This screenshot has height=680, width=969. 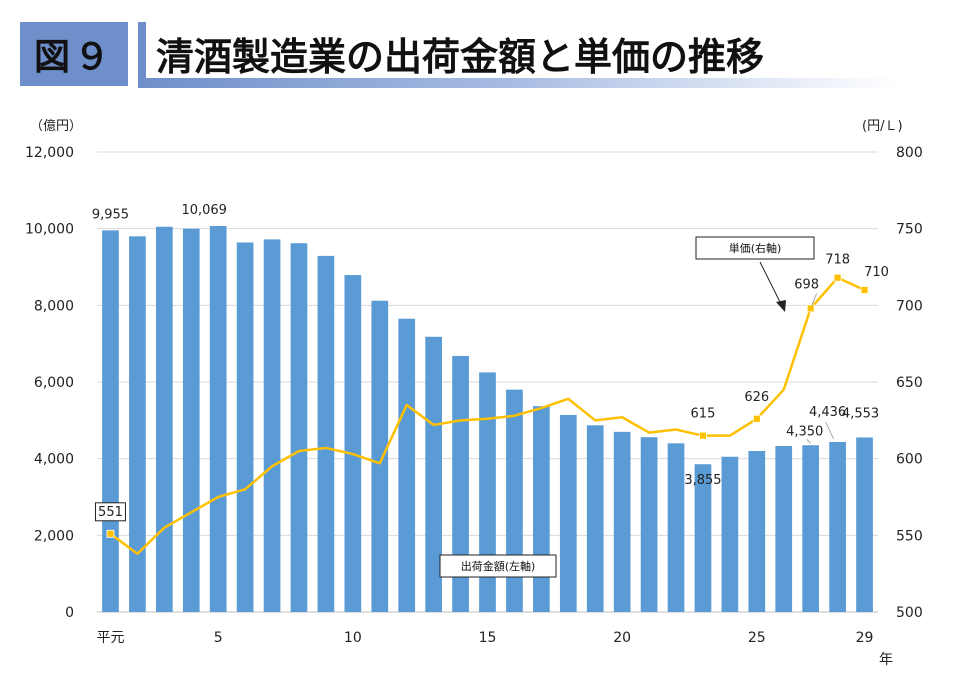 I want to click on x-axis-suffix: 年, so click(x=886, y=660).